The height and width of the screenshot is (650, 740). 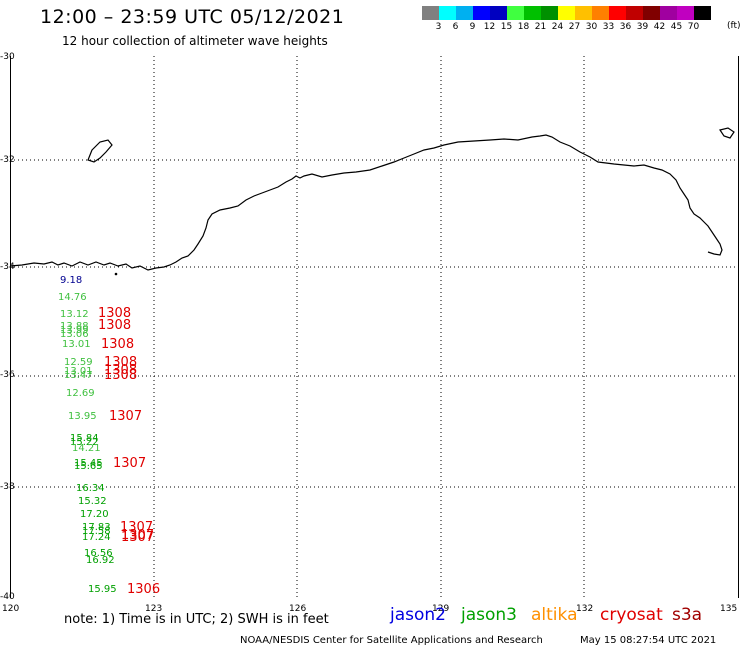 I want to click on wave-height-label: 15.22, so click(x=84, y=442).